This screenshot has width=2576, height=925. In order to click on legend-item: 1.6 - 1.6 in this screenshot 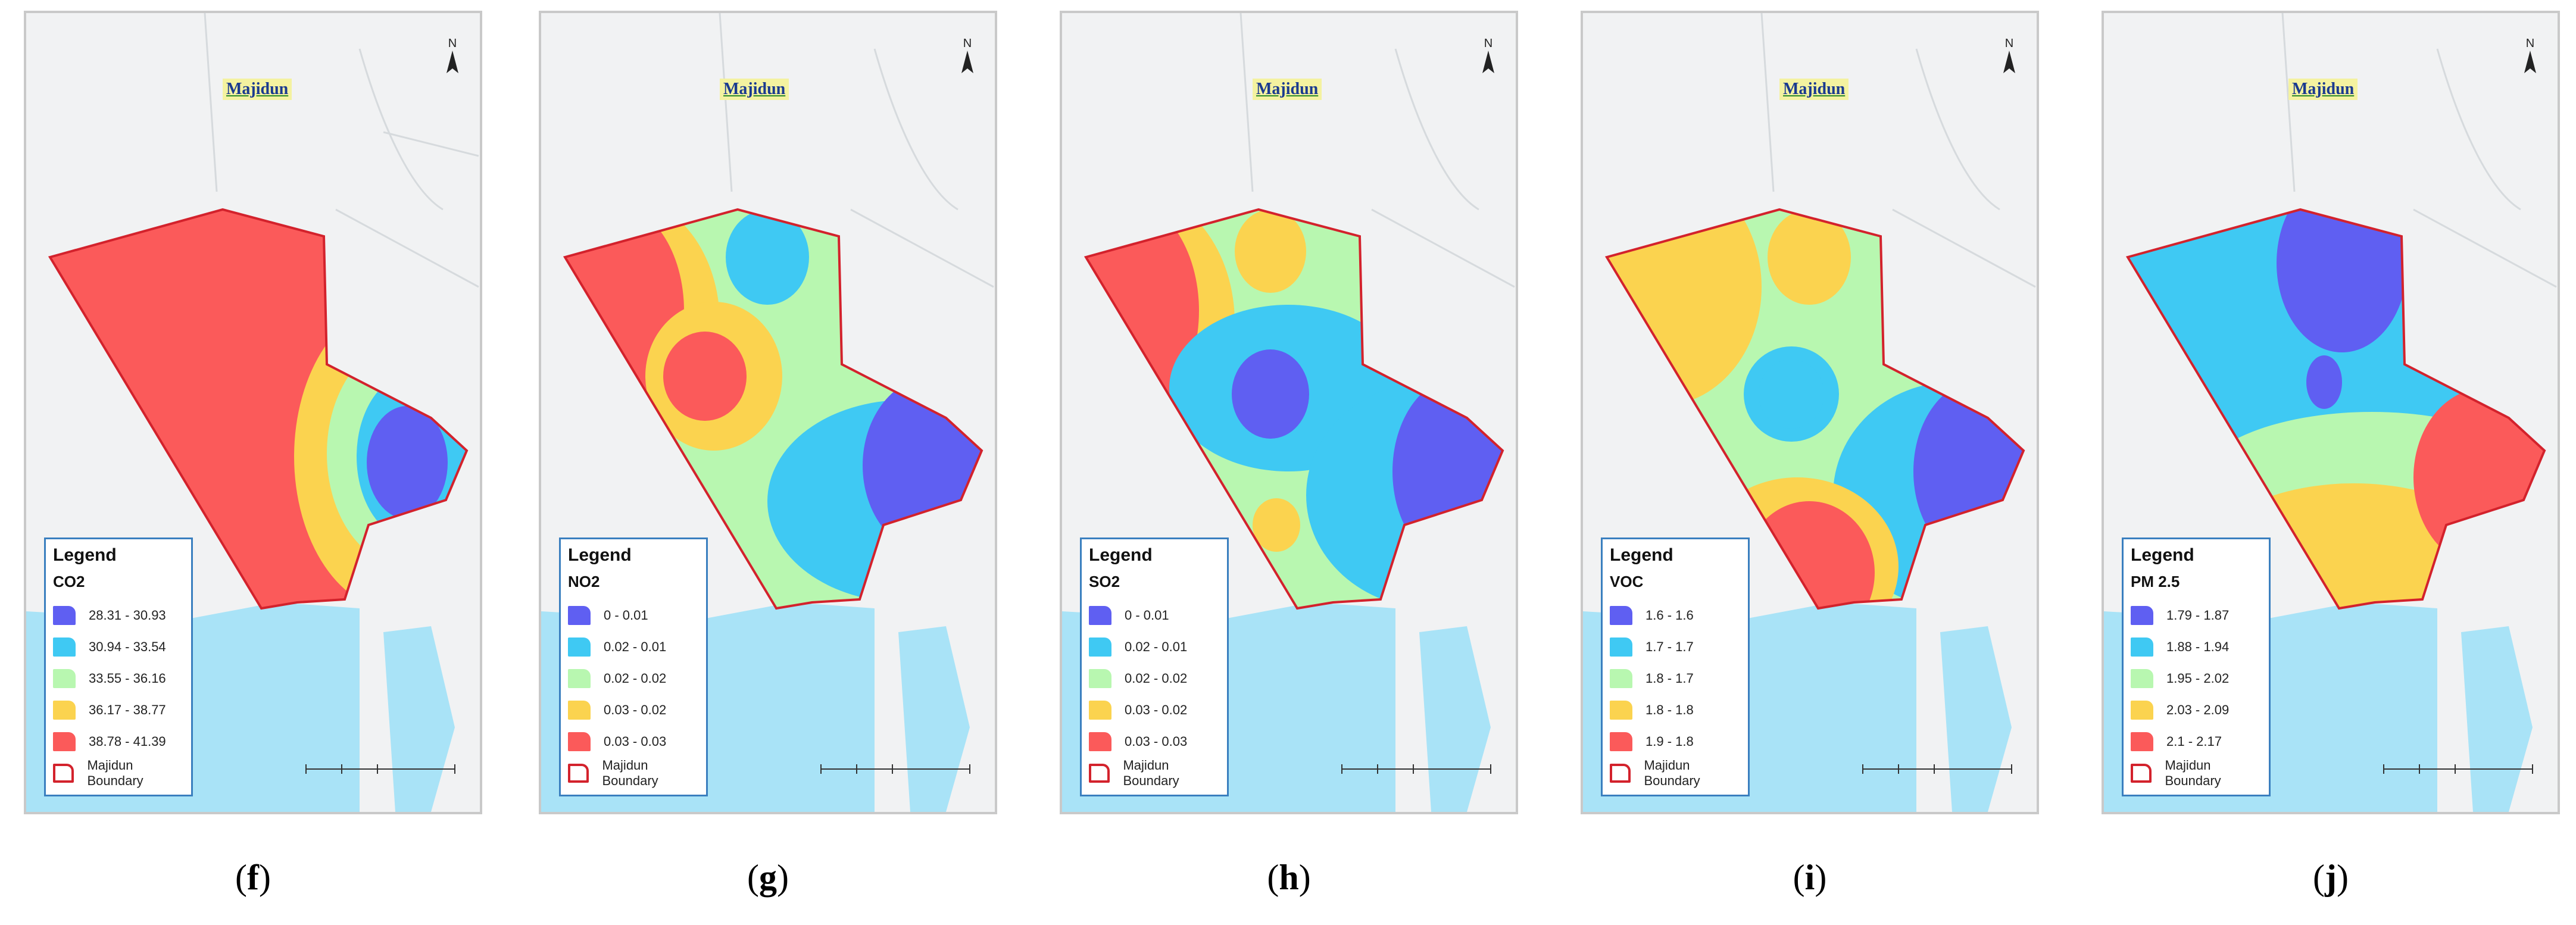, I will do `click(1675, 615)`.